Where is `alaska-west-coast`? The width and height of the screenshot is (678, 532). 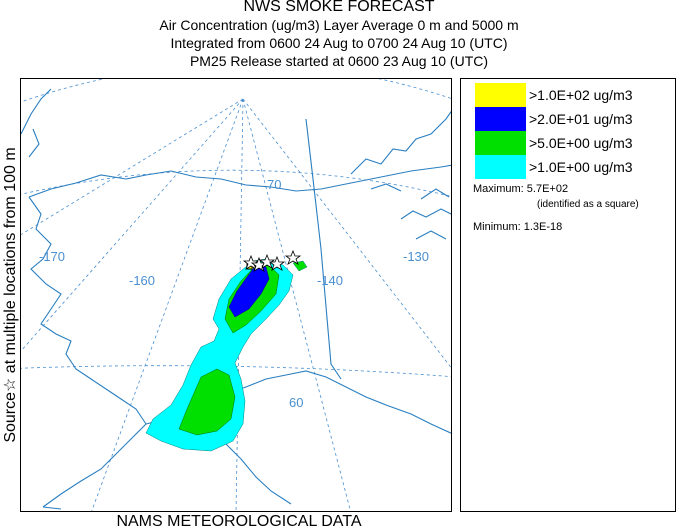
alaska-west-coast is located at coordinates (87, 352).